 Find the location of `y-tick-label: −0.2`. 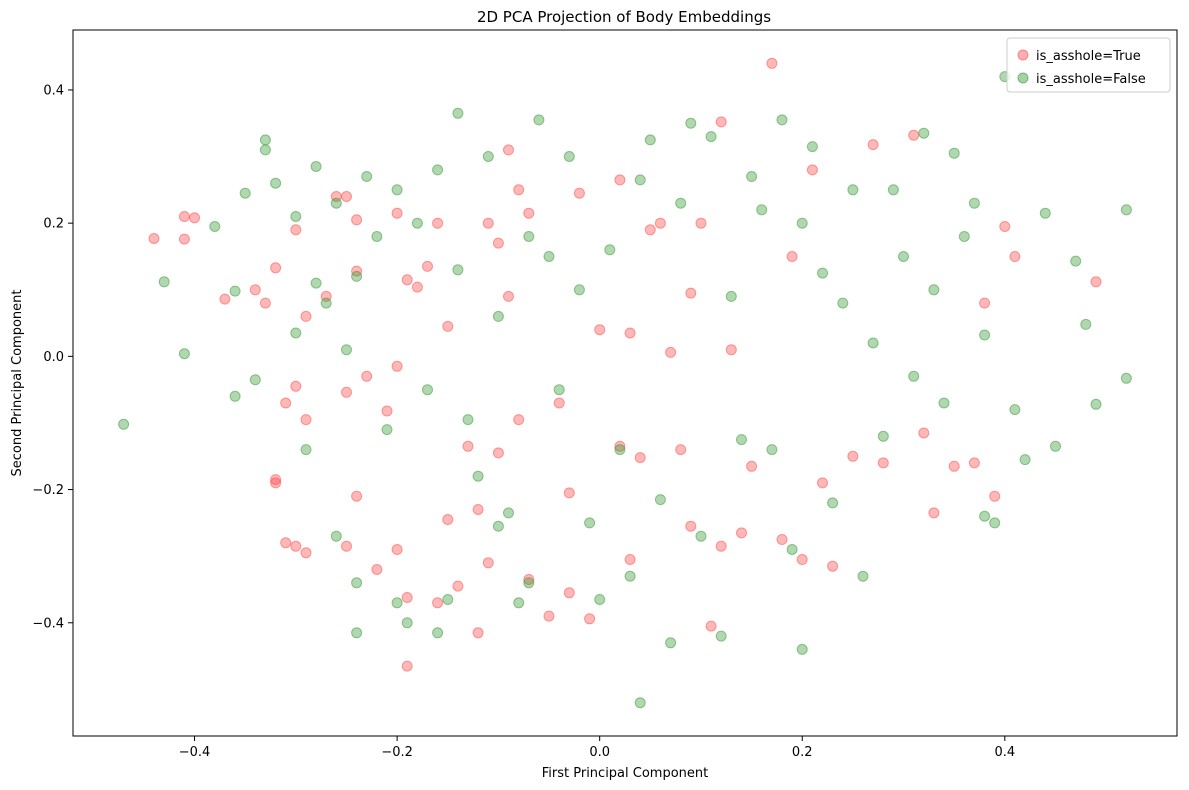

y-tick-label: −0.2 is located at coordinates (48, 490).